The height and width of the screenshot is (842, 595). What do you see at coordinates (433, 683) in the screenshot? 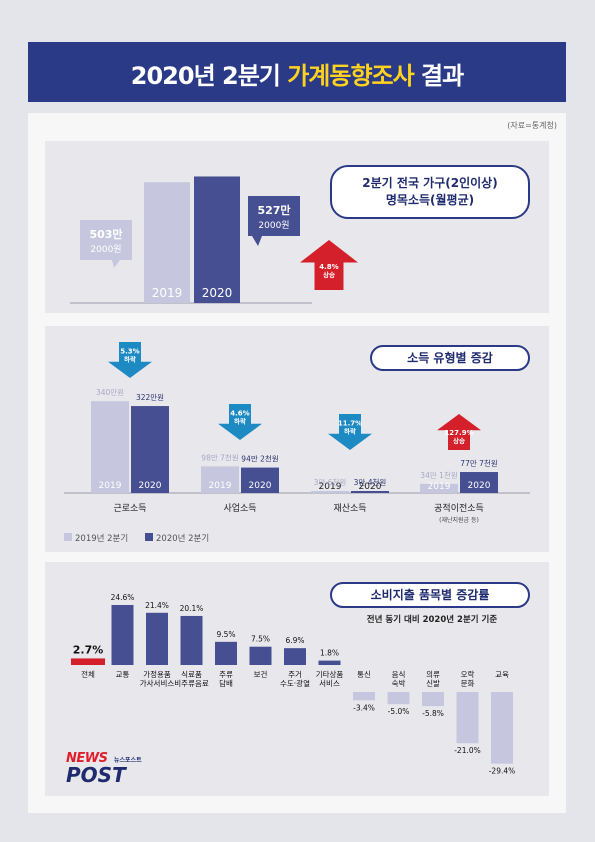
I see `spending-category-10-1: 신발` at bounding box center [433, 683].